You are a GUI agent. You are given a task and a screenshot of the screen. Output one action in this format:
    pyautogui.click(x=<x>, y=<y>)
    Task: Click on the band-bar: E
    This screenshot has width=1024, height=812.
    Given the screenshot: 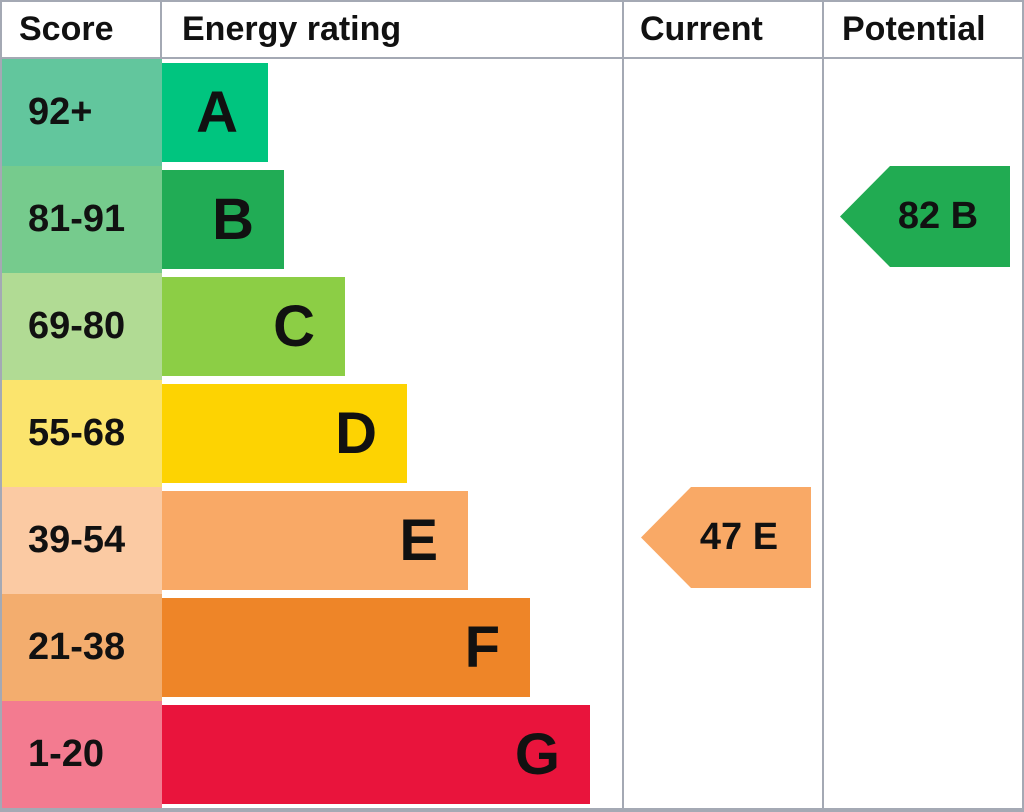 What is the action you would take?
    pyautogui.click(x=315, y=540)
    